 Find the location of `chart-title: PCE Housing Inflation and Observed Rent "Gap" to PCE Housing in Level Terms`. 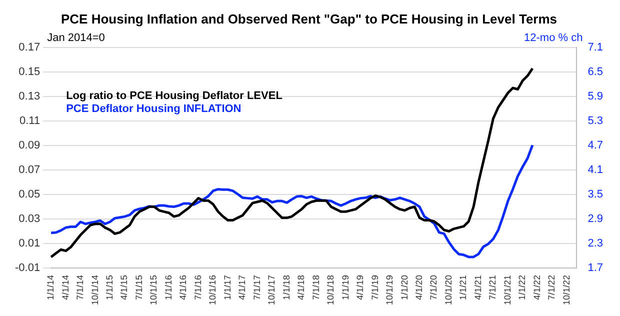

chart-title: PCE Housing Inflation and Observed Rent "Gap" to PCE Housing in Level Terms is located at coordinates (309, 18).